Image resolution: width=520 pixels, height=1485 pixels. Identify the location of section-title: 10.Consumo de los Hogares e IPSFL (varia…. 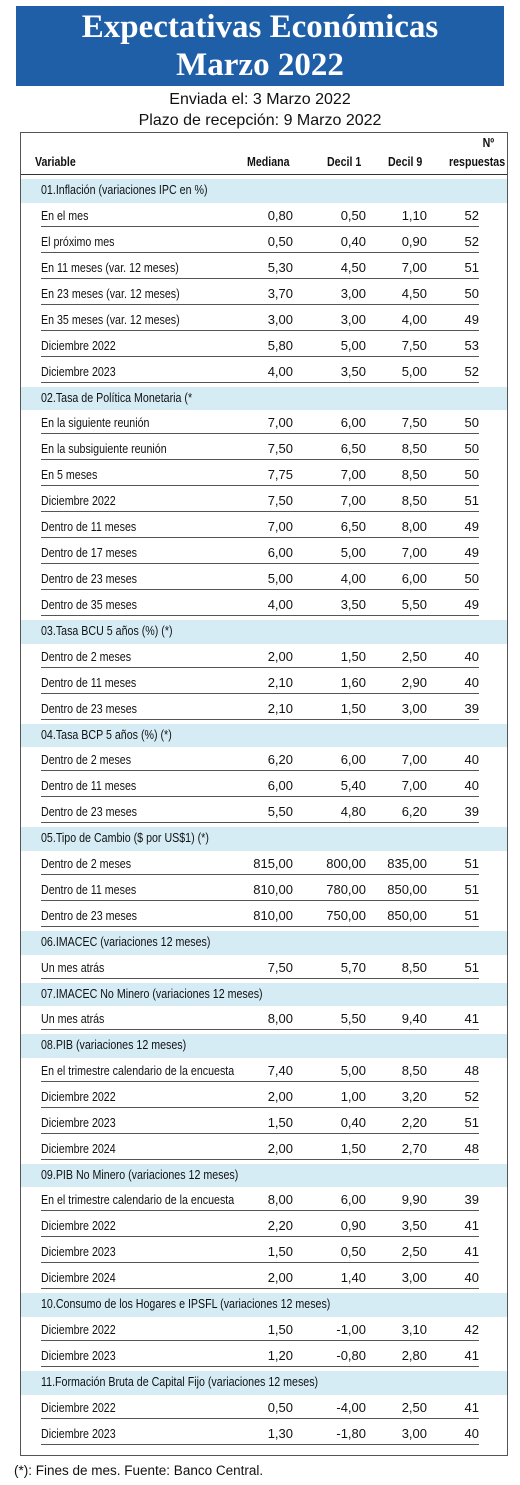
(186, 1304).